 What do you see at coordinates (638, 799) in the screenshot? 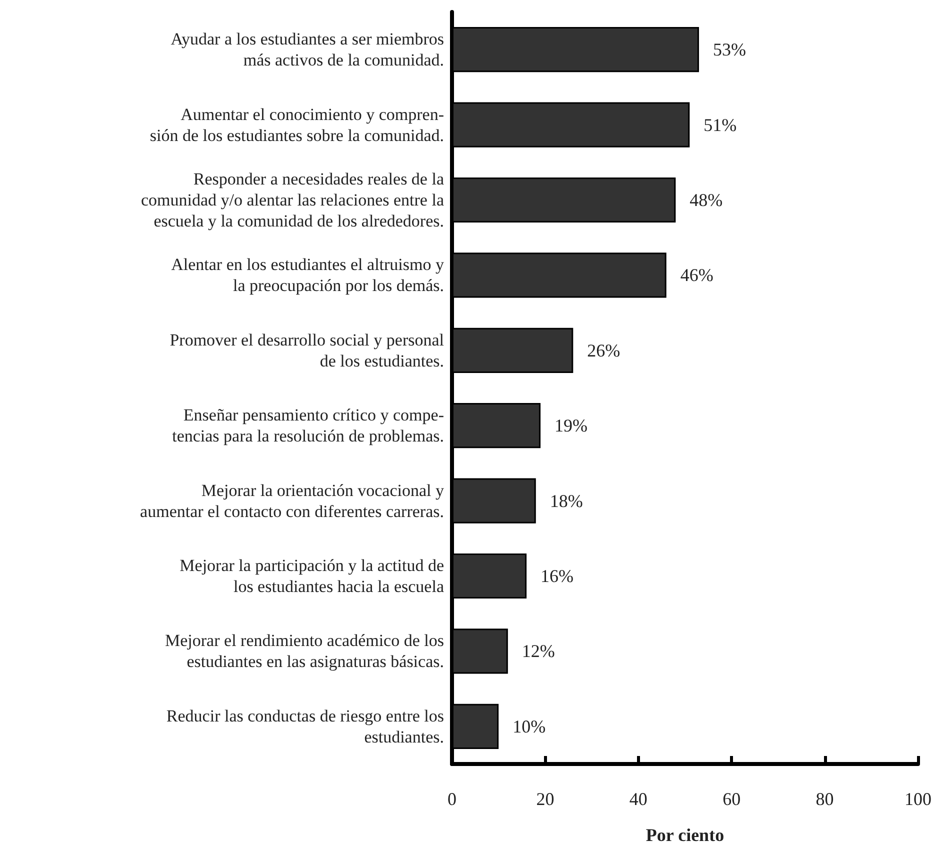
I see `x-tick-label: 40` at bounding box center [638, 799].